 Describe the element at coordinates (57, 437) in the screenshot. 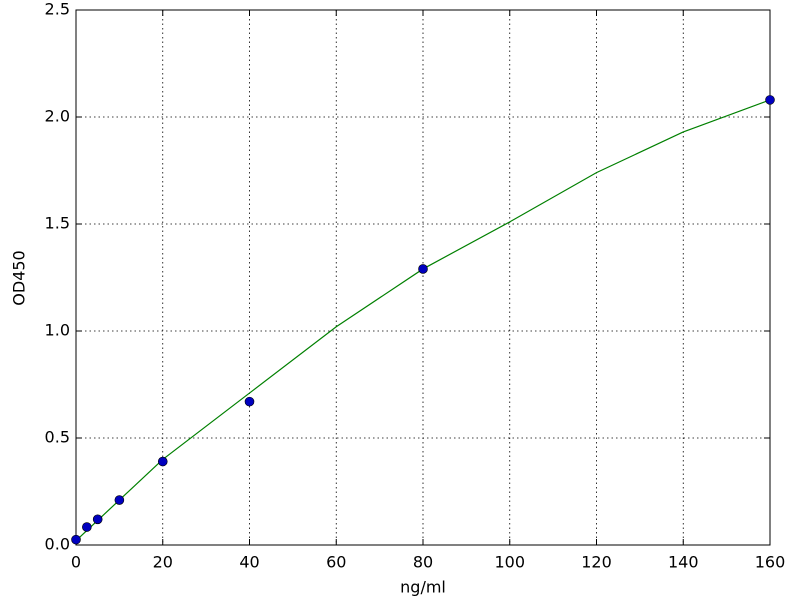

I see `y-tick-label: 0.5` at that location.